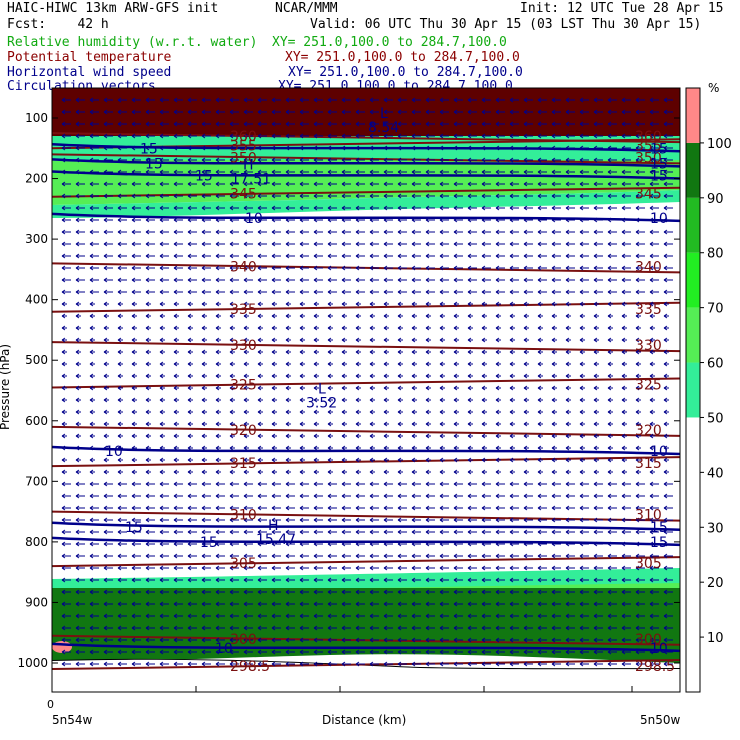  Describe the element at coordinates (715, 309) in the screenshot. I see `colorbar-tick-label: 70` at that location.